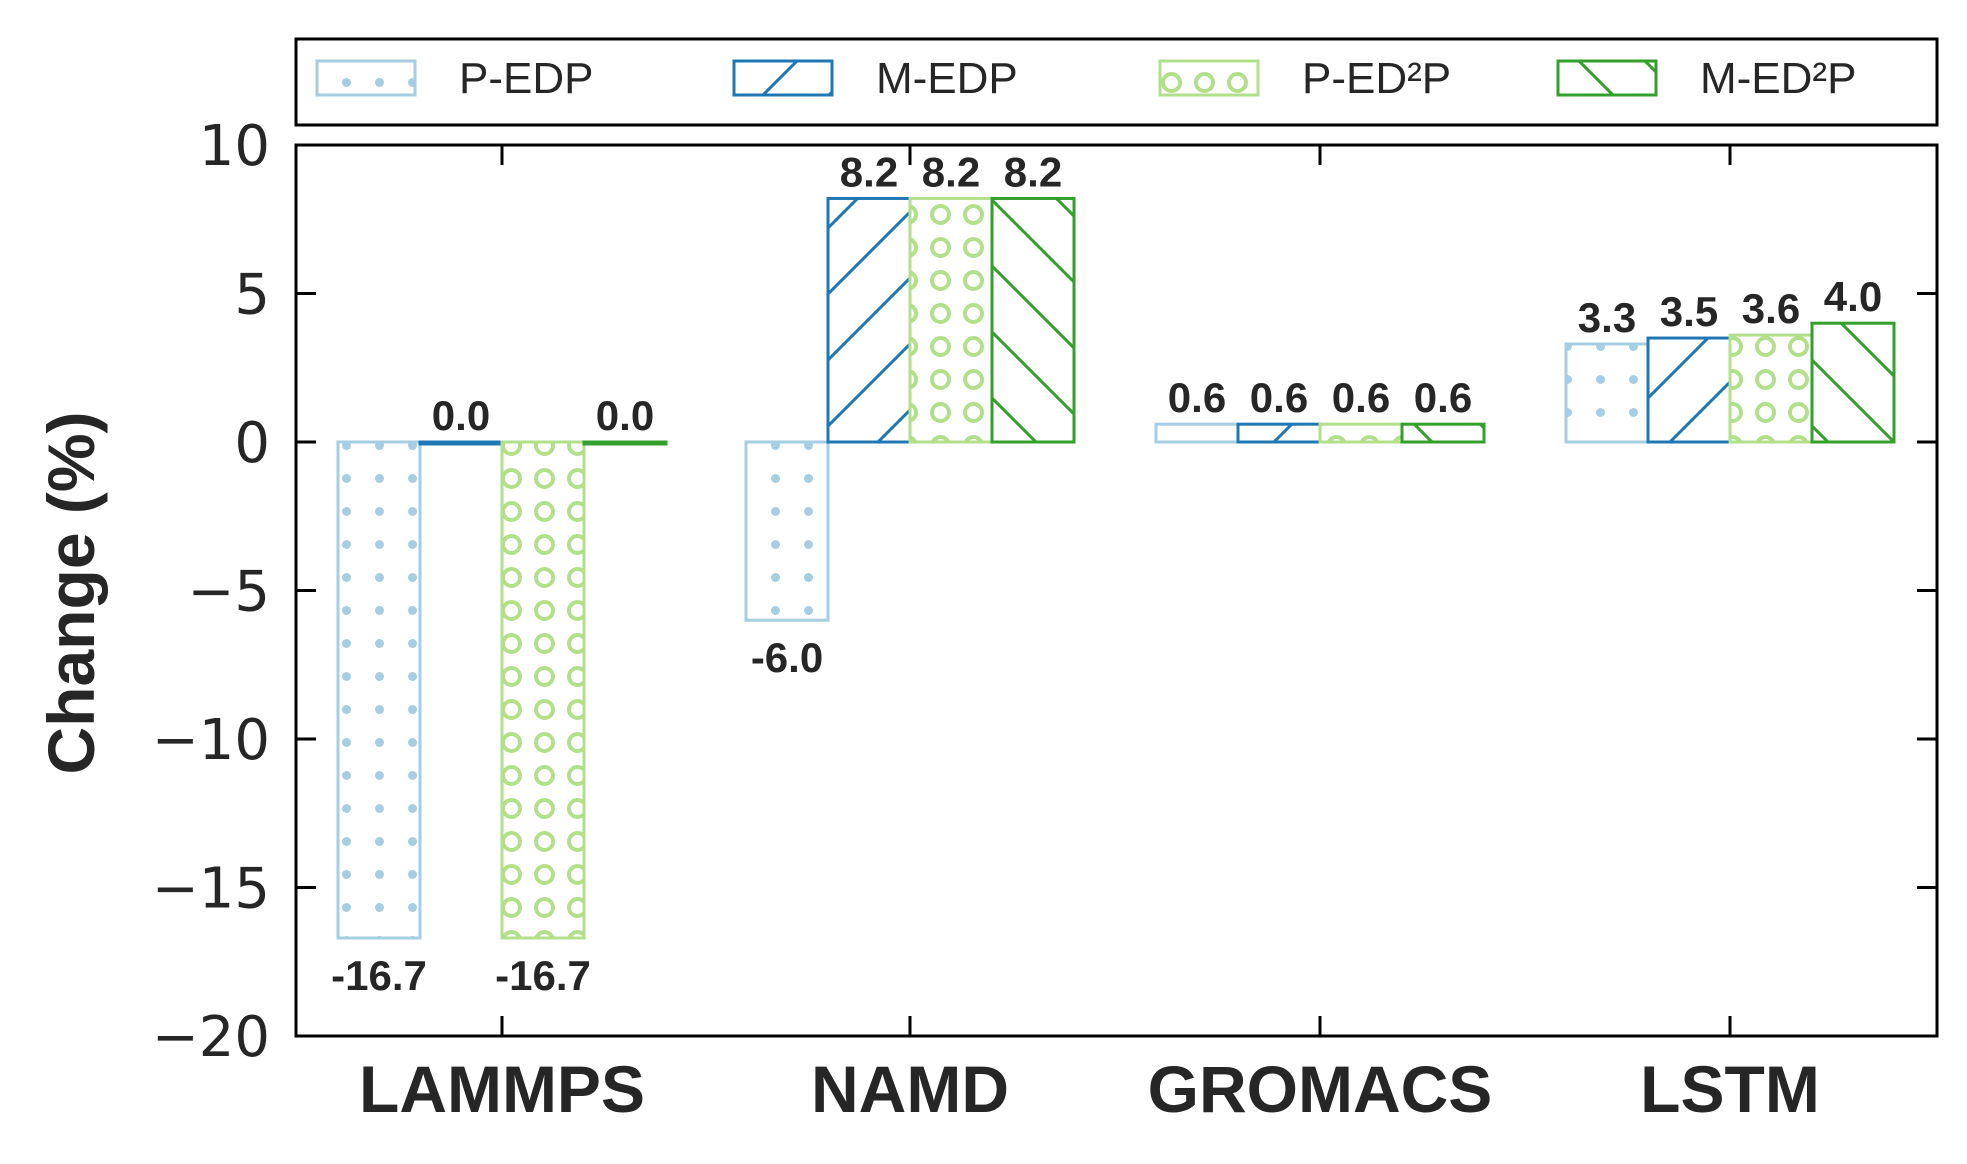  I want to click on x-tick-label: NAMD, so click(910, 1089).